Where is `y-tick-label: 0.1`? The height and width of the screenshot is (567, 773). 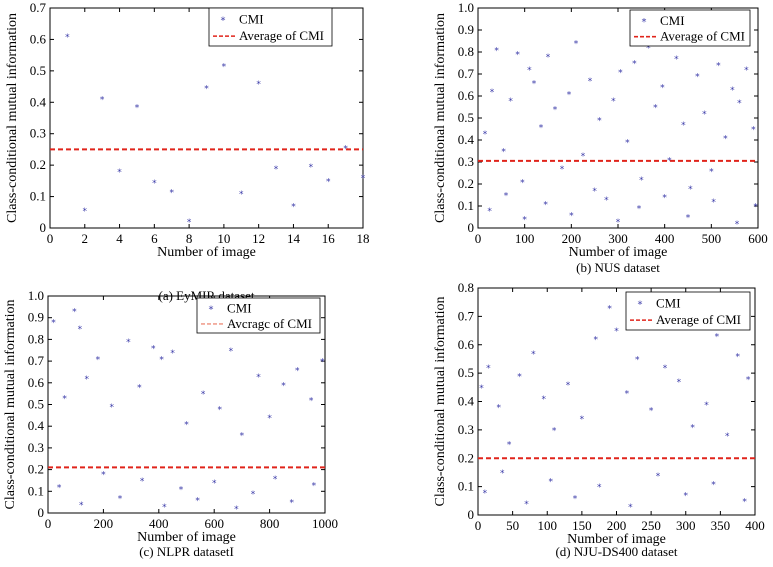
y-tick-label: 0.1 is located at coordinates (466, 486).